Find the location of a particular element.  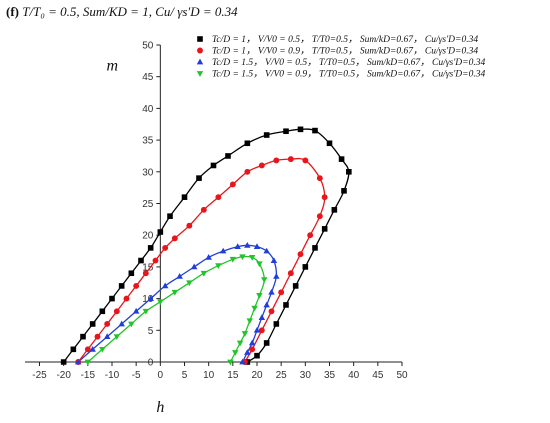

x-tick-label: 35 is located at coordinates (330, 375).